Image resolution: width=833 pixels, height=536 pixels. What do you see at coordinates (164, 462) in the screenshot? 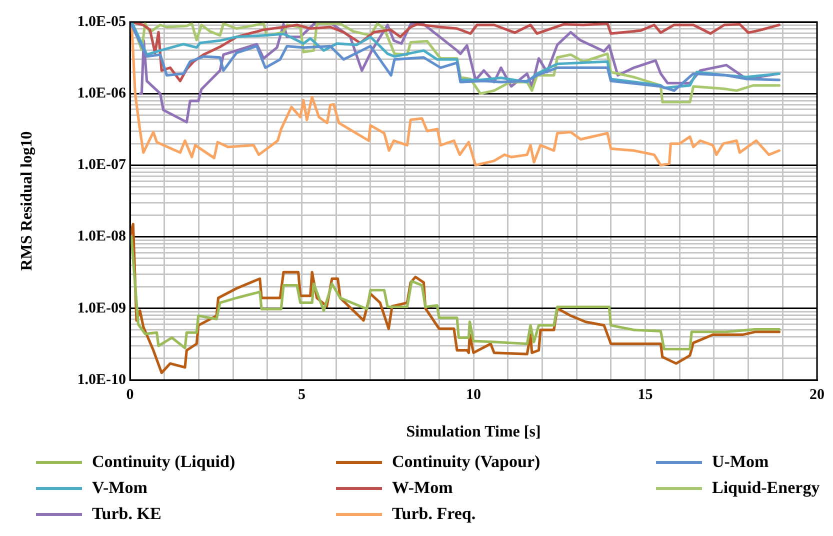
I see `legend-label: Continuity (Liquid)` at bounding box center [164, 462].